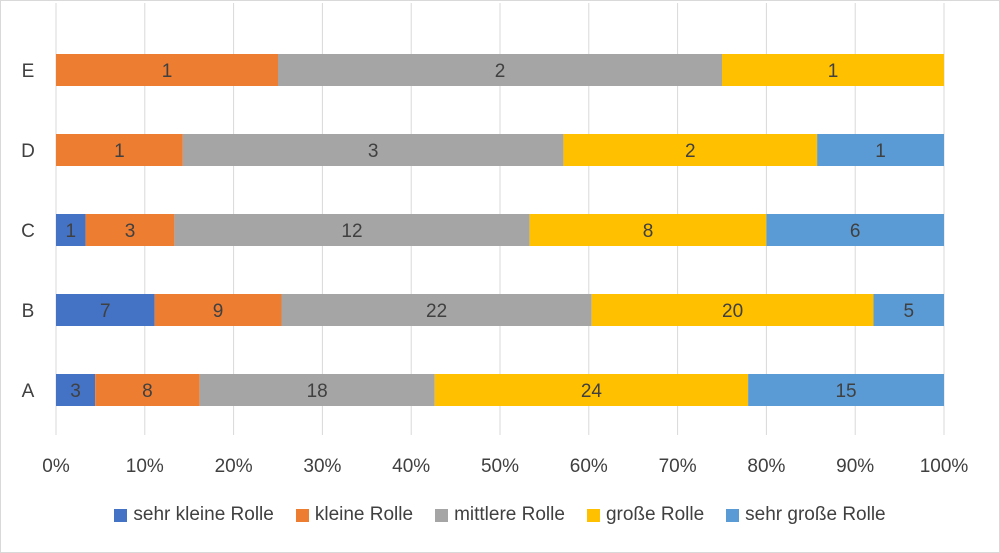 The height and width of the screenshot is (553, 1000). I want to click on data-label: 9, so click(218, 311).